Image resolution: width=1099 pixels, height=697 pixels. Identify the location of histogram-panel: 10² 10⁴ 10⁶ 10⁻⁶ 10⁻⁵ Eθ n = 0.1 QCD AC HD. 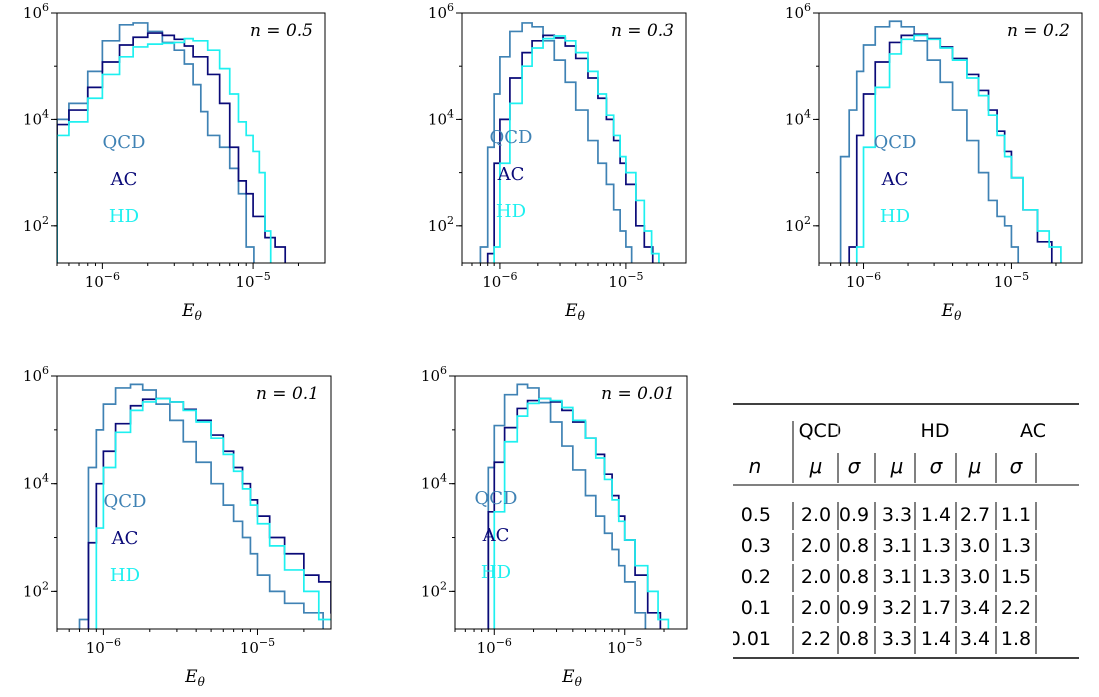
(177, 526).